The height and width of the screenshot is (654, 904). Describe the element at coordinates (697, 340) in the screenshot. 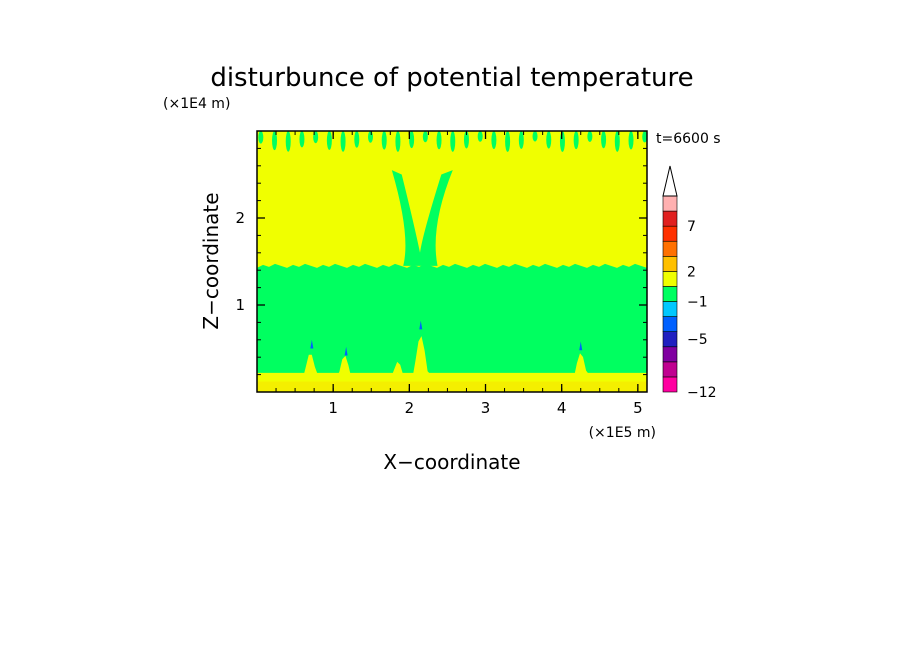

I see `colorbar-label: −5` at that location.